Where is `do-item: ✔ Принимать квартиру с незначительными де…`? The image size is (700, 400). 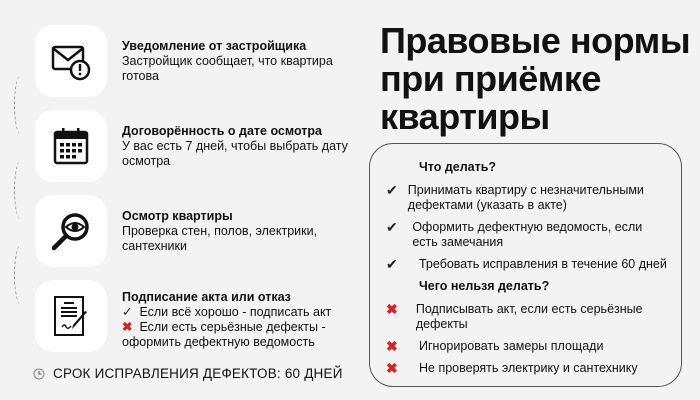
do-item: ✔ Принимать квартиру с незначительными де… is located at coordinates (527, 198).